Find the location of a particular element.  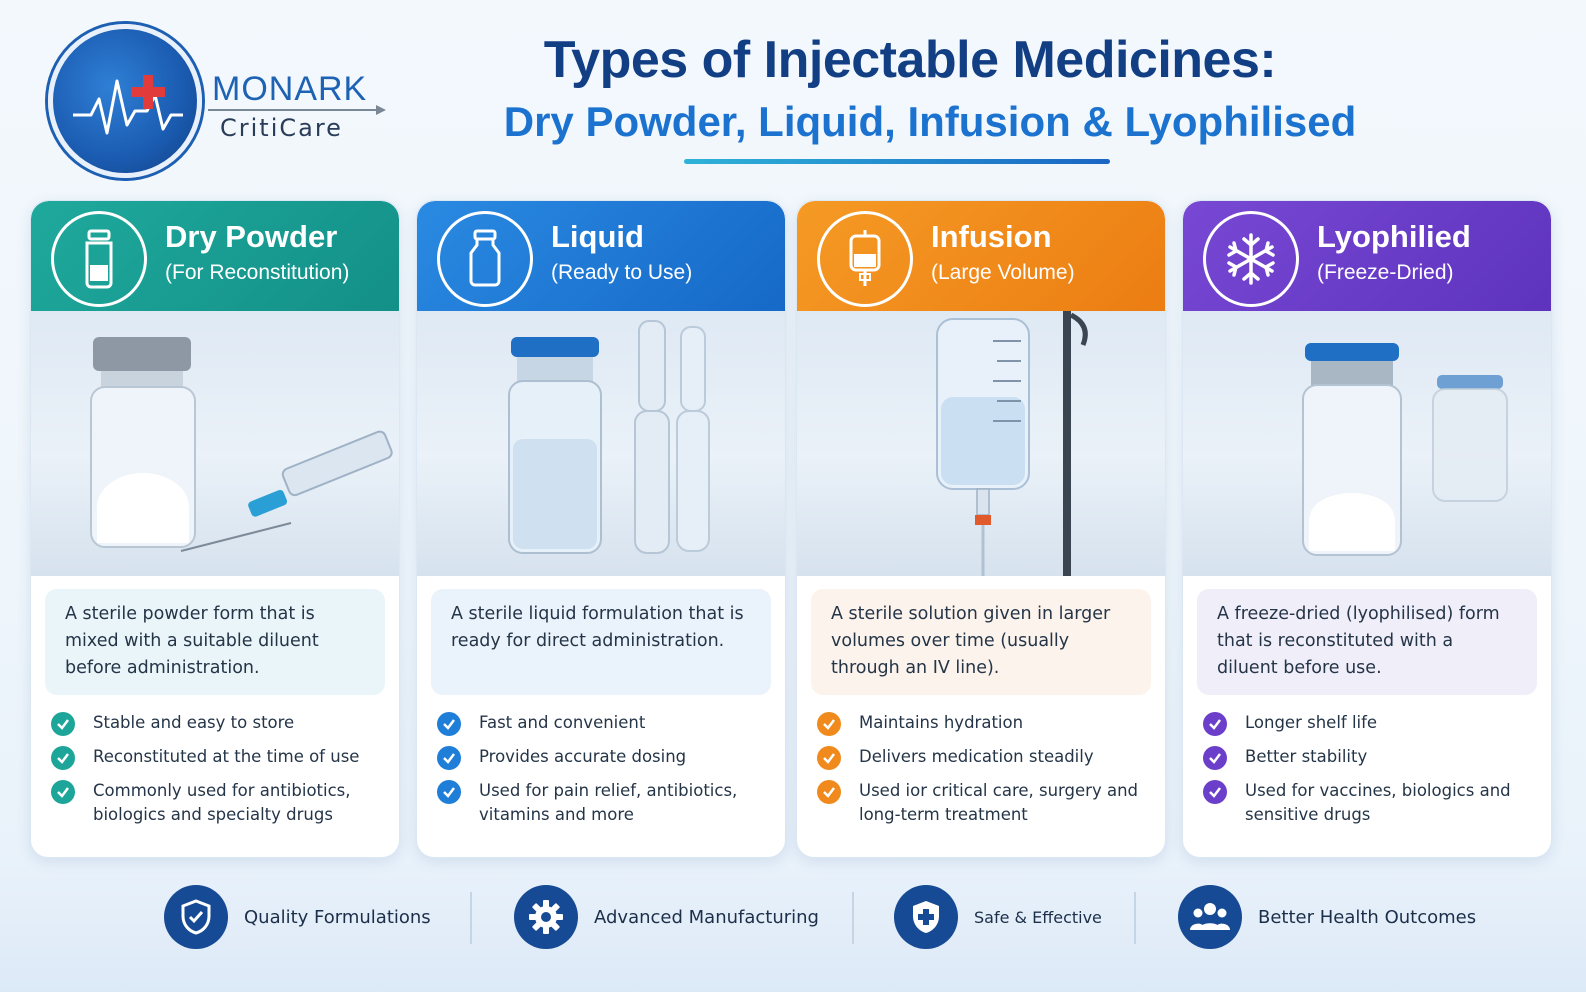

card-title: Liquid is located at coordinates (597, 236).